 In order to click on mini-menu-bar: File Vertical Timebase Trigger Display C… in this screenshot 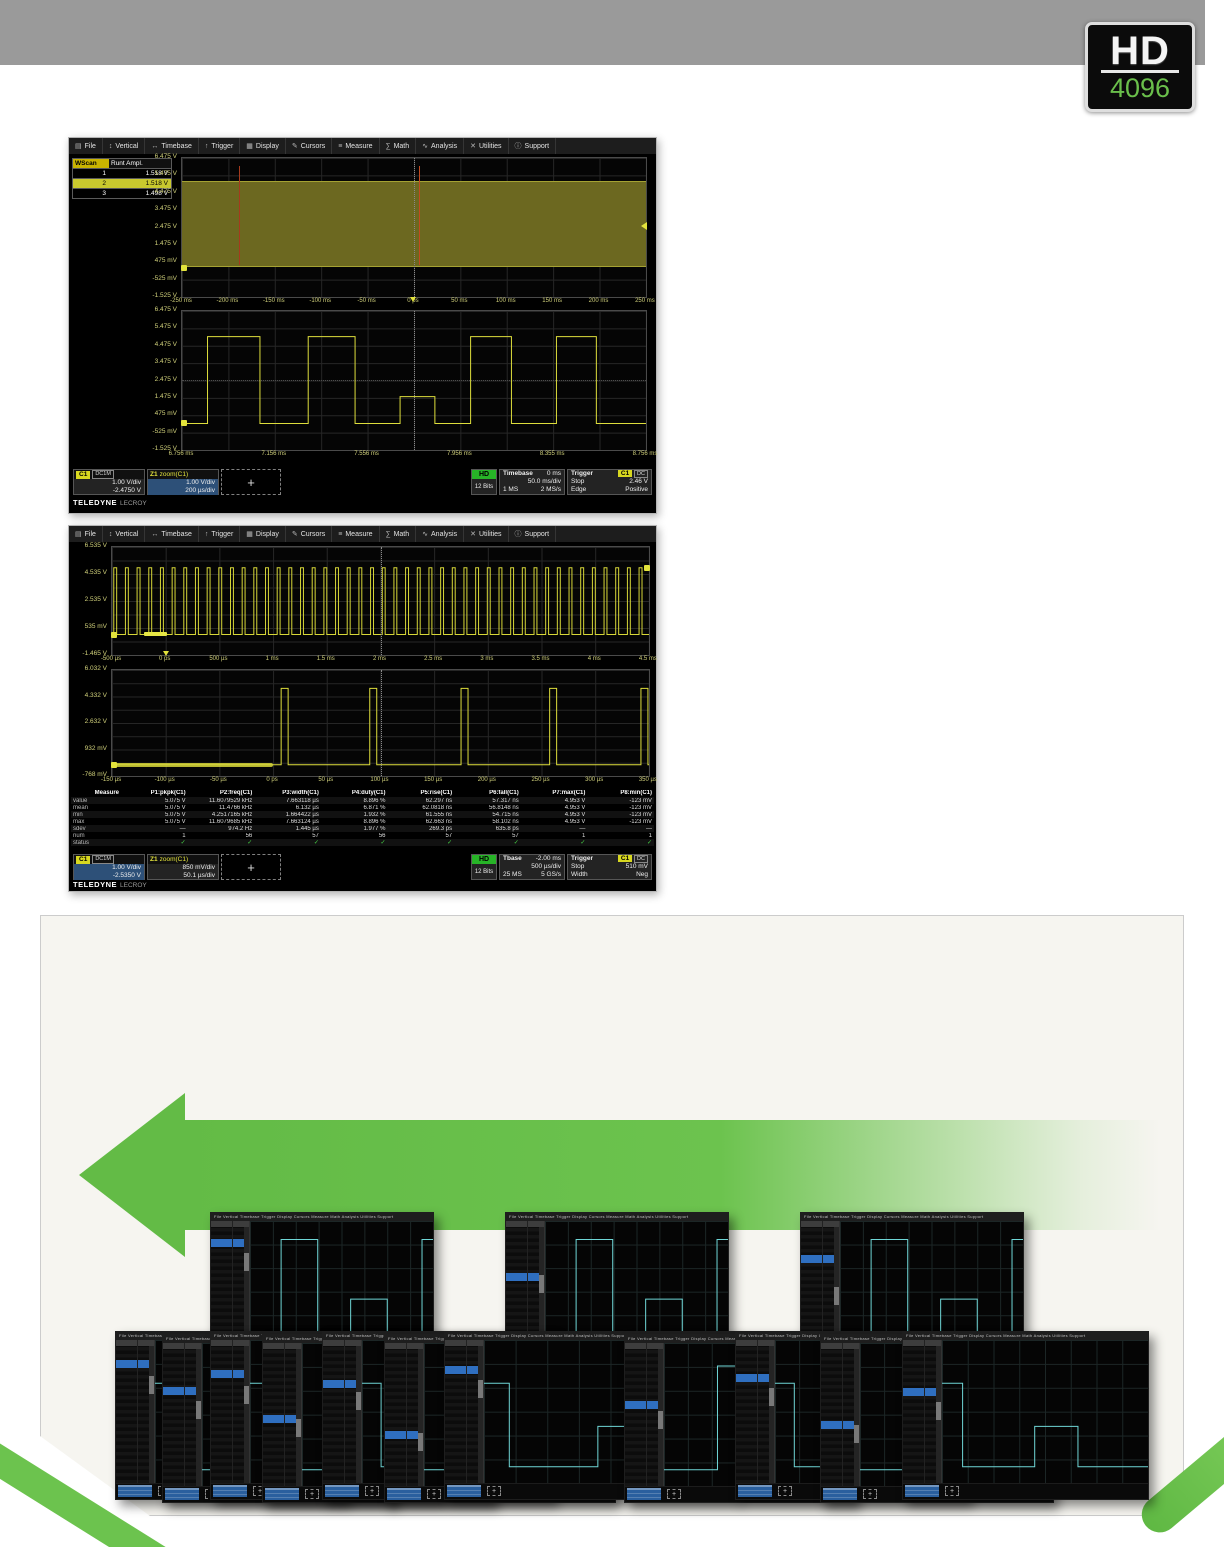, I will do `click(1025, 1336)`.